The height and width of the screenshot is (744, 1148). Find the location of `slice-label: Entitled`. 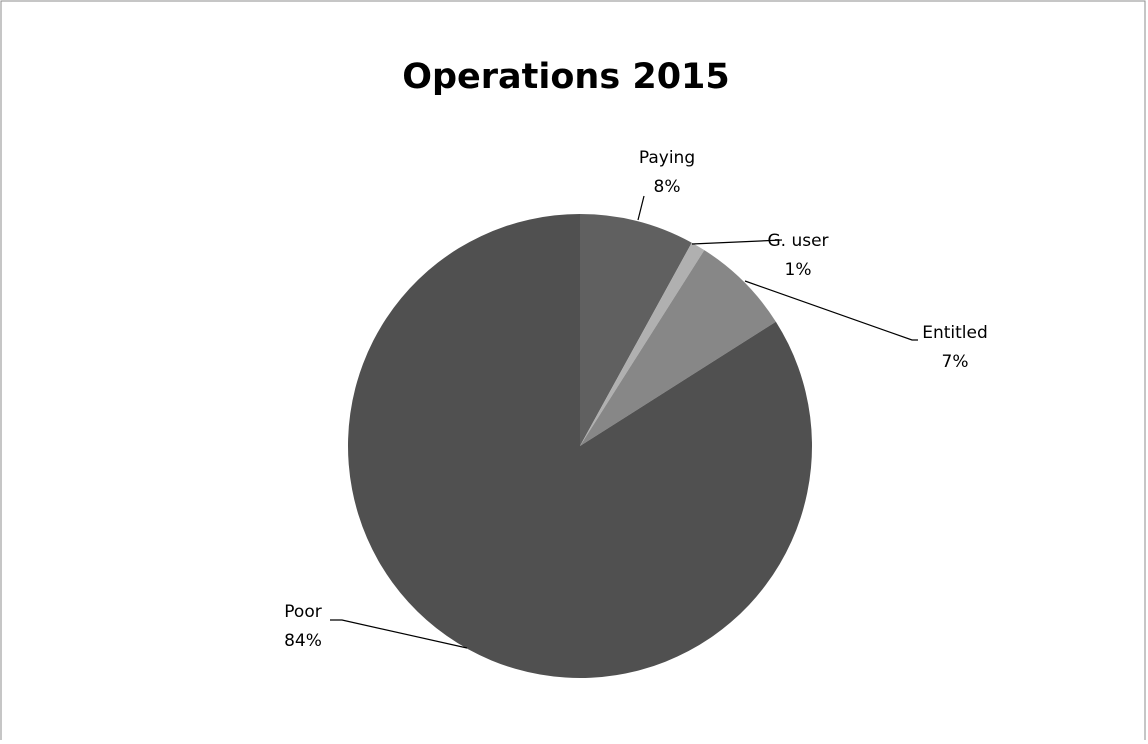

slice-label: Entitled is located at coordinates (955, 333).